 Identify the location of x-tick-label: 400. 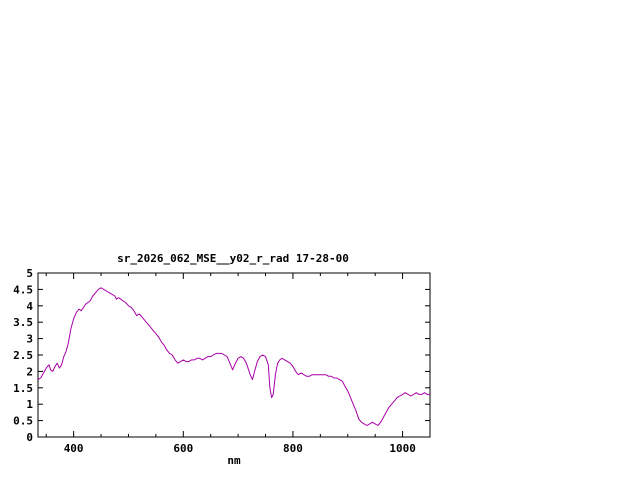
(74, 448).